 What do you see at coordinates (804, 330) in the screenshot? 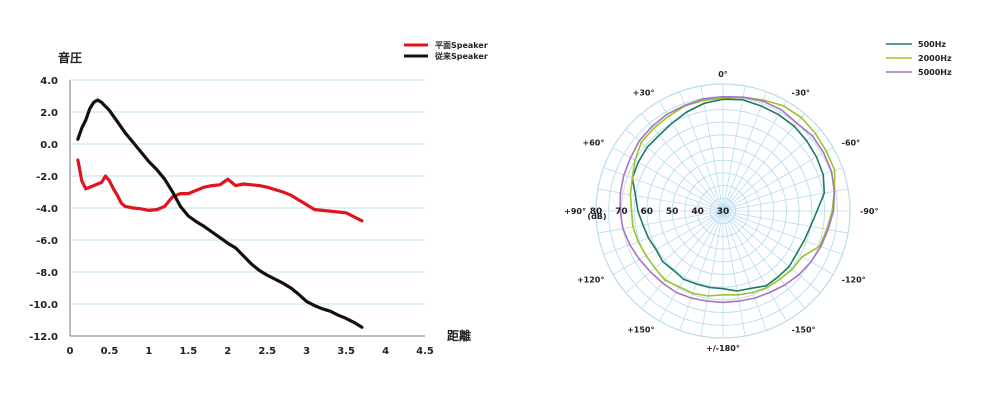
I see `polar-angle-label: -150°` at bounding box center [804, 330].